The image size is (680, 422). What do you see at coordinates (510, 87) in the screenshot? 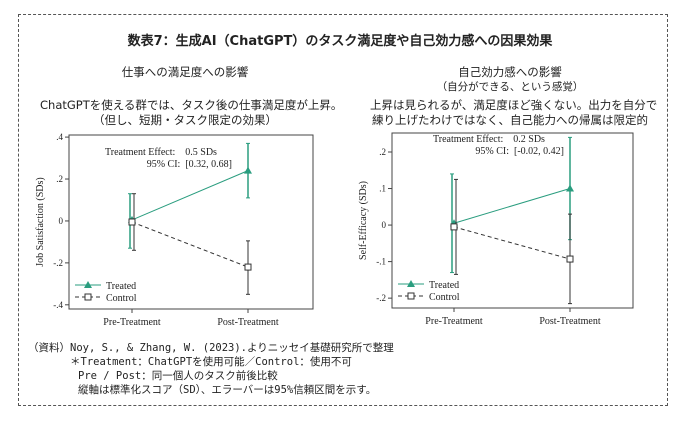
I see `right-subheading: （自分ができる、という感覚）` at bounding box center [510, 87].